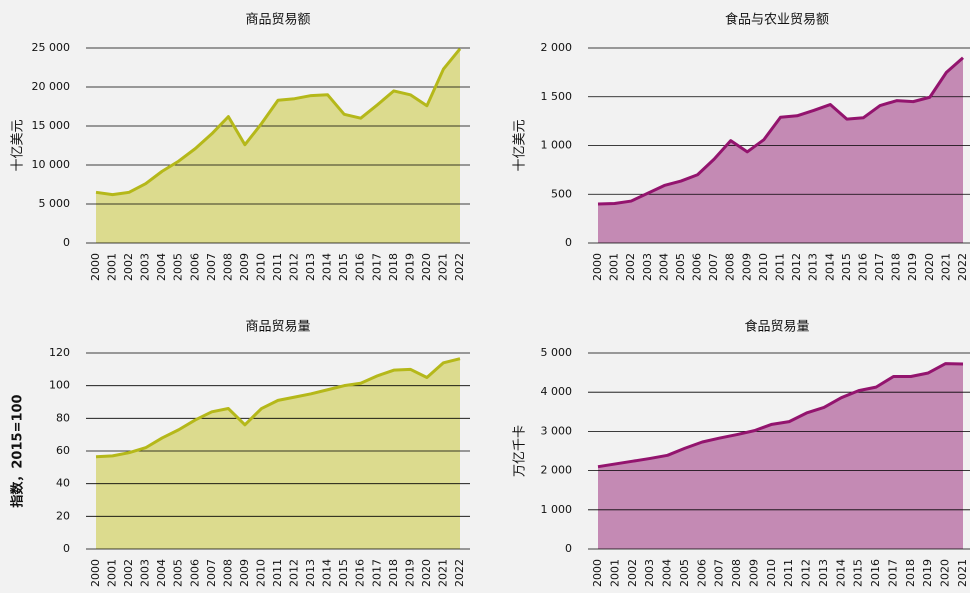 This screenshot has width=970, height=593. What do you see at coordinates (557, 509) in the screenshot?
I see `y-tick-label: 1 000` at bounding box center [557, 509].